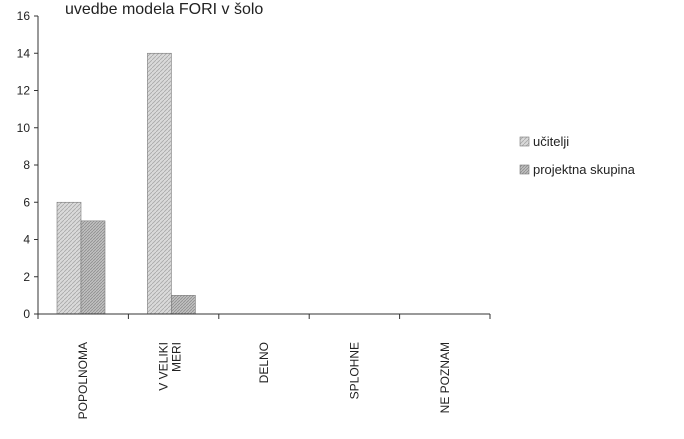 The image size is (684, 439). What do you see at coordinates (24, 16) in the screenshot?
I see `y-tick-label: 16` at bounding box center [24, 16].